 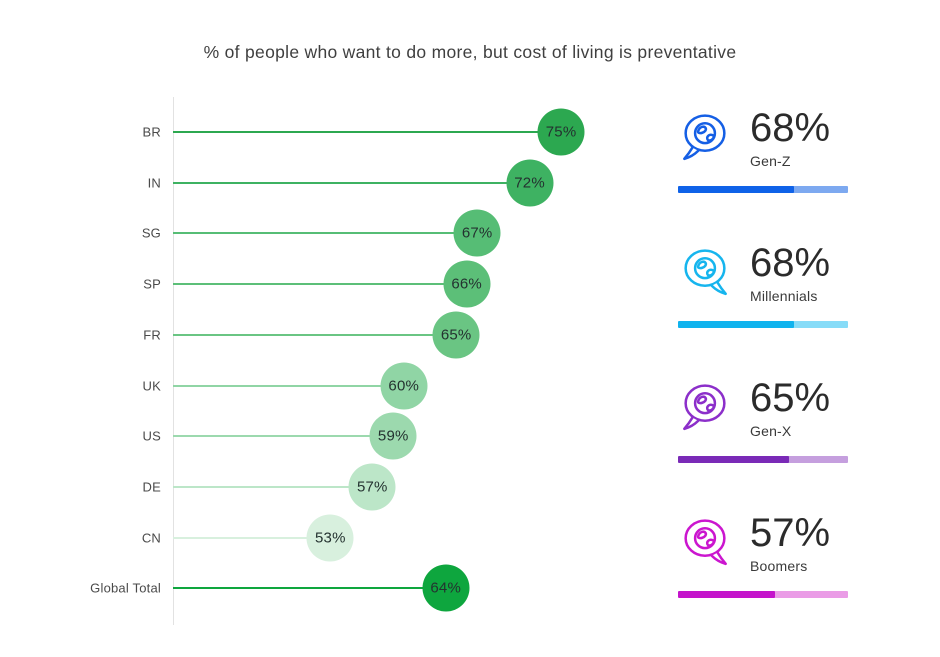 What do you see at coordinates (173, 361) in the screenshot?
I see `y-axis-line` at bounding box center [173, 361].